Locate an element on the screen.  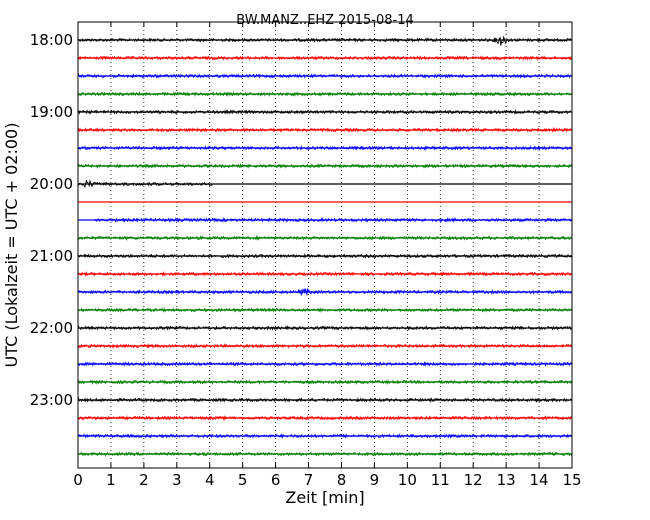
x-tick-label: 4 is located at coordinates (210, 480).